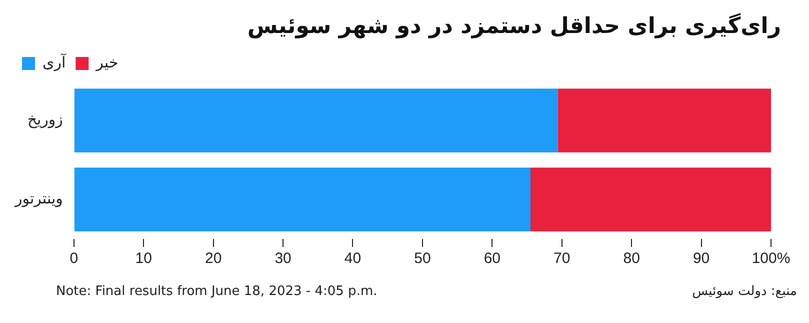 This screenshot has height=323, width=809. What do you see at coordinates (74, 259) in the screenshot?
I see `x-tick-label: 0` at bounding box center [74, 259].